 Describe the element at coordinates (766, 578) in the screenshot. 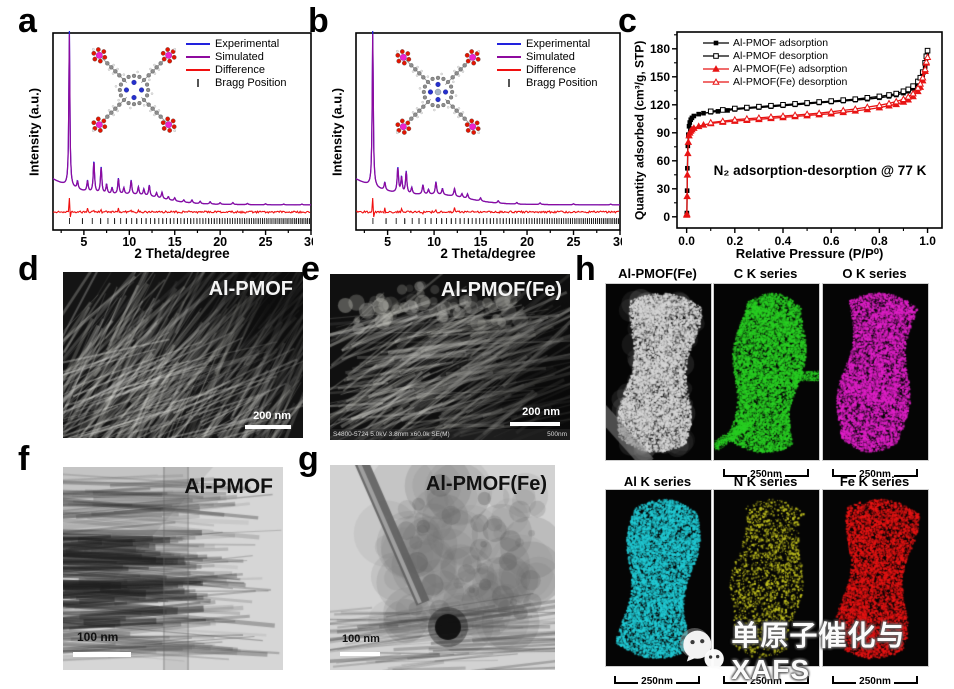

I see `eds-map-nitrogen` at that location.